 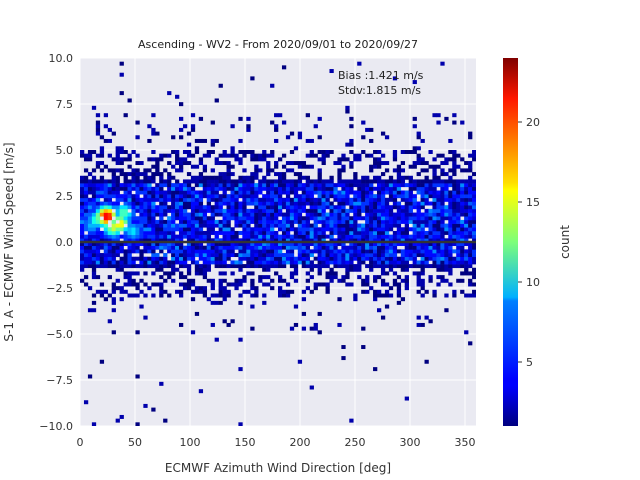 What do you see at coordinates (135, 442) in the screenshot?
I see `x-tick-label: 50` at bounding box center [135, 442].